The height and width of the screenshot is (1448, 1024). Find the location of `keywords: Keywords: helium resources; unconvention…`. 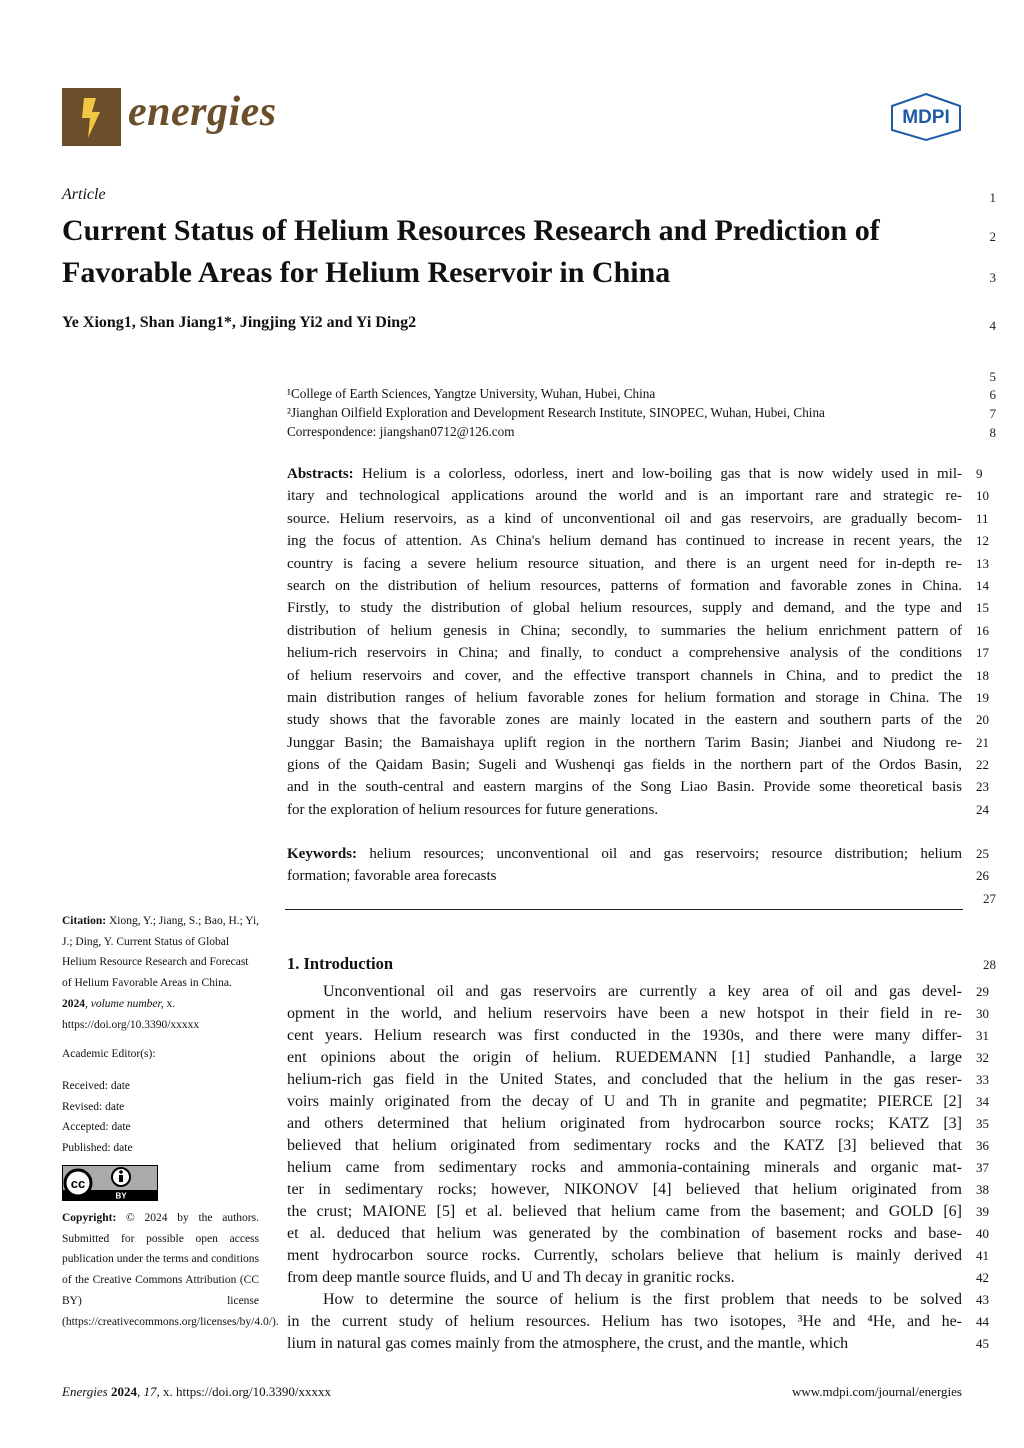

keywords: Keywords: helium resources; unconvention… is located at coordinates (638, 865).